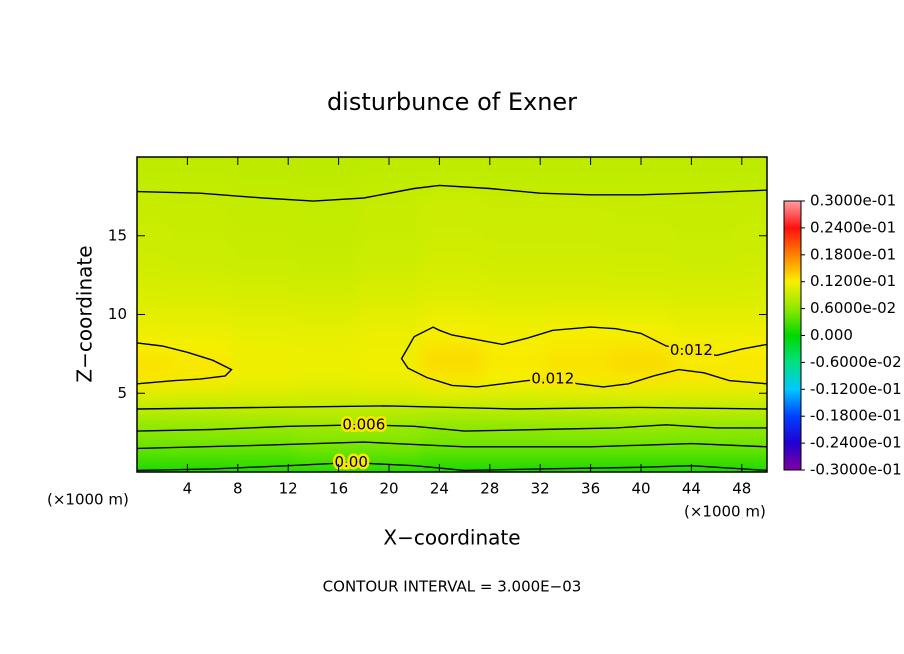 This screenshot has width=904, height=654. What do you see at coordinates (691, 350) in the screenshot?
I see `contour-label: 0.012` at bounding box center [691, 350].